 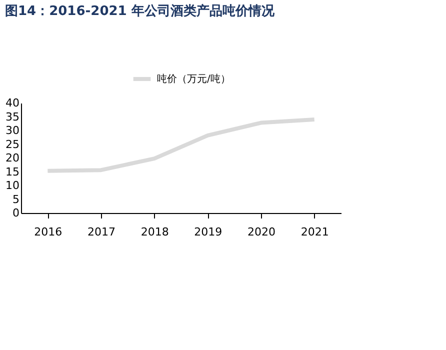 What do you see at coordinates (13, 130) in the screenshot?
I see `y-tick-label: 30` at bounding box center [13, 130].